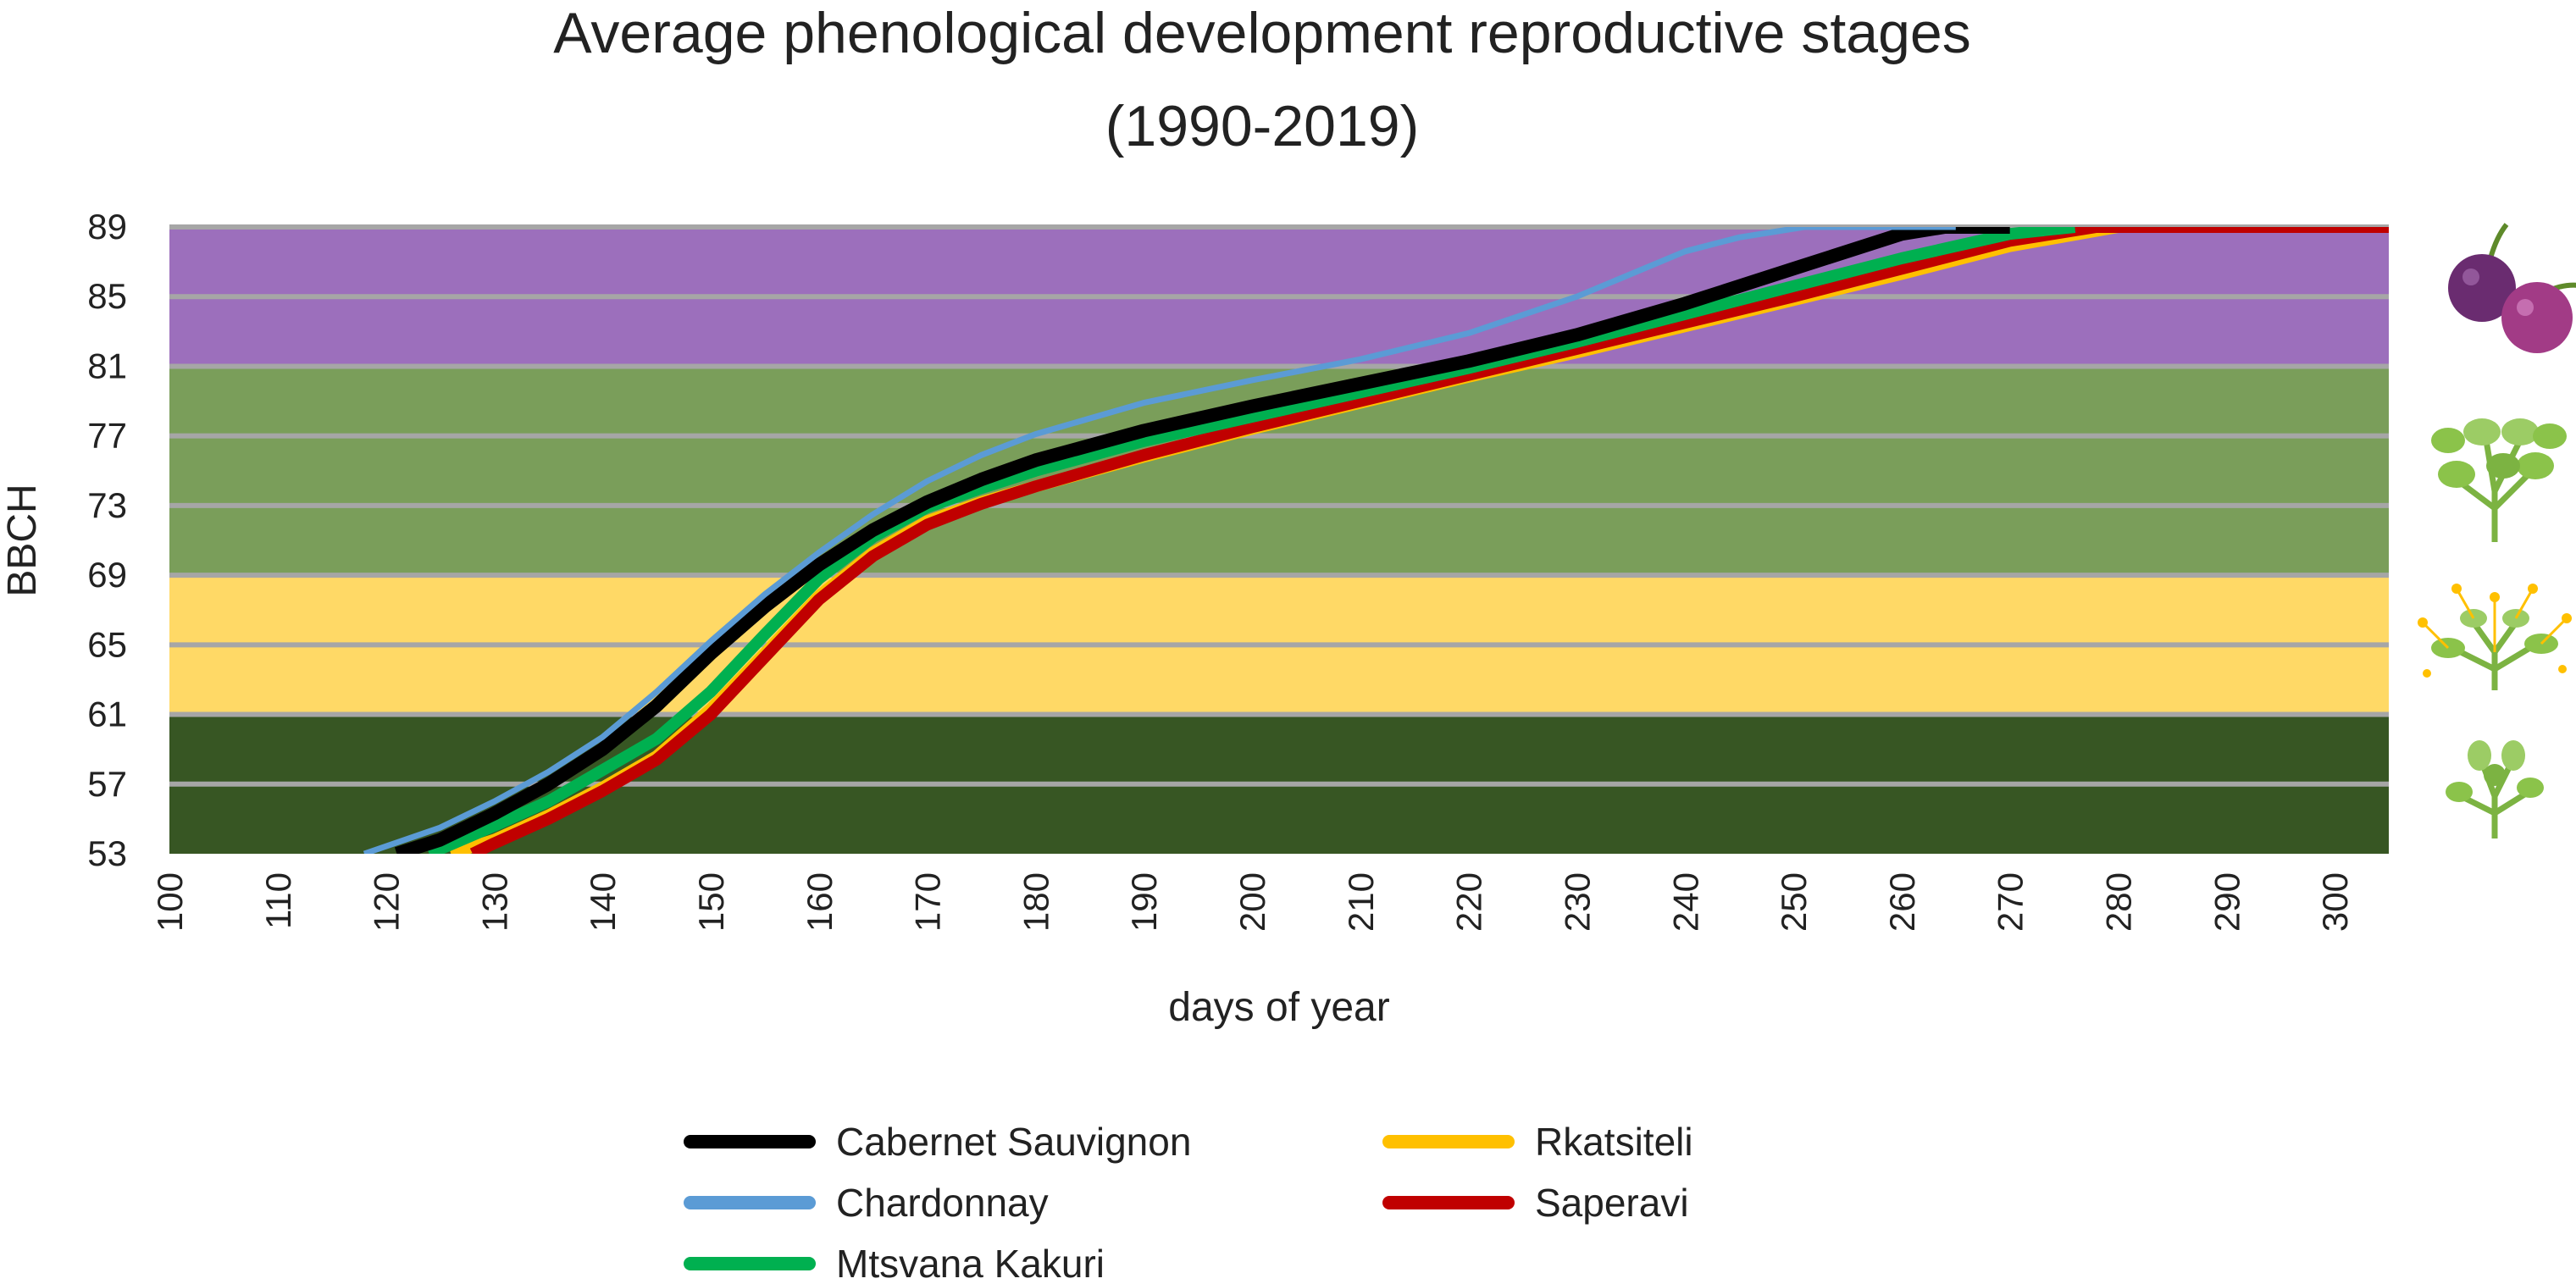 Image resolution: width=2576 pixels, height=1284 pixels. What do you see at coordinates (1612, 1203) in the screenshot?
I see `legend-label-saperavi: Saperavi` at bounding box center [1612, 1203].